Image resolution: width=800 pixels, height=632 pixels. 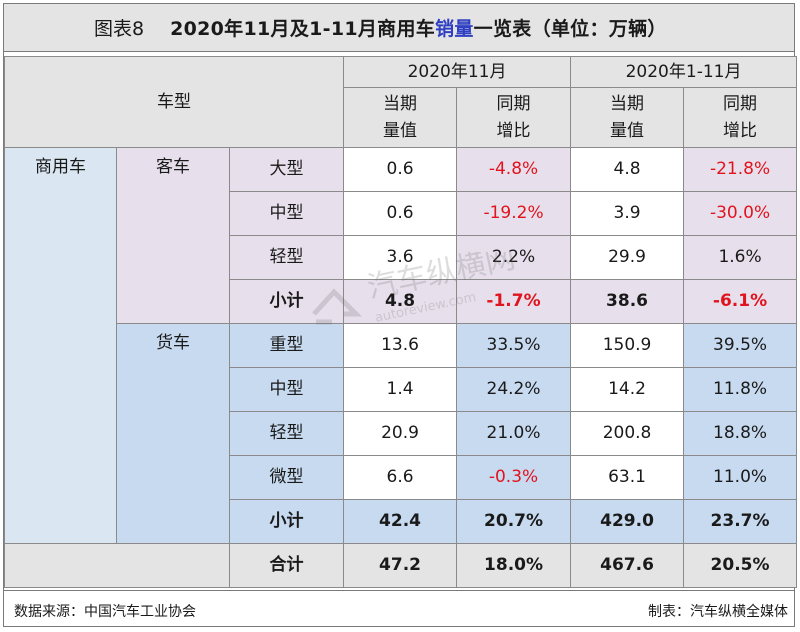 What do you see at coordinates (740, 521) in the screenshot?
I see `ytd-yoy-cell: 23.7%` at bounding box center [740, 521].